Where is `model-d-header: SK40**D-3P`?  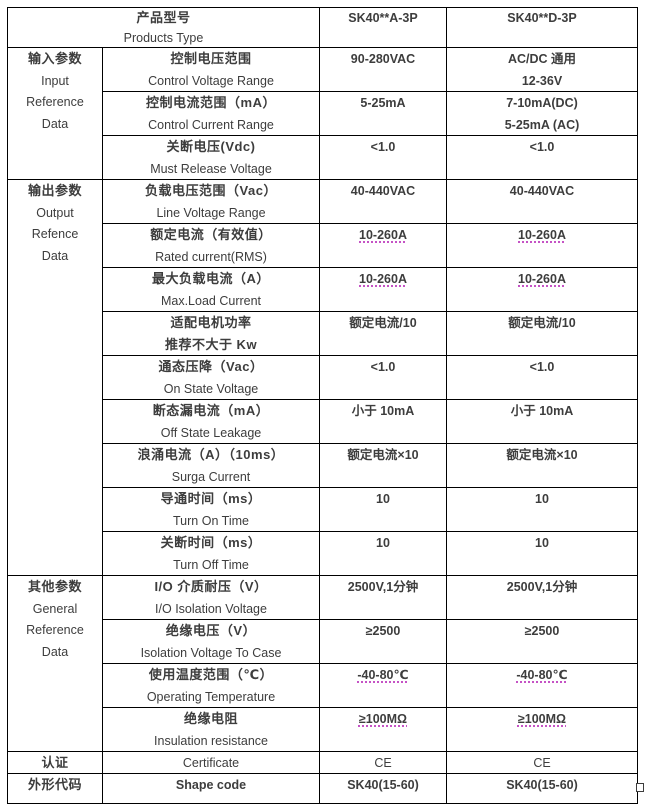 model-d-header: SK40**D-3P is located at coordinates (542, 27).